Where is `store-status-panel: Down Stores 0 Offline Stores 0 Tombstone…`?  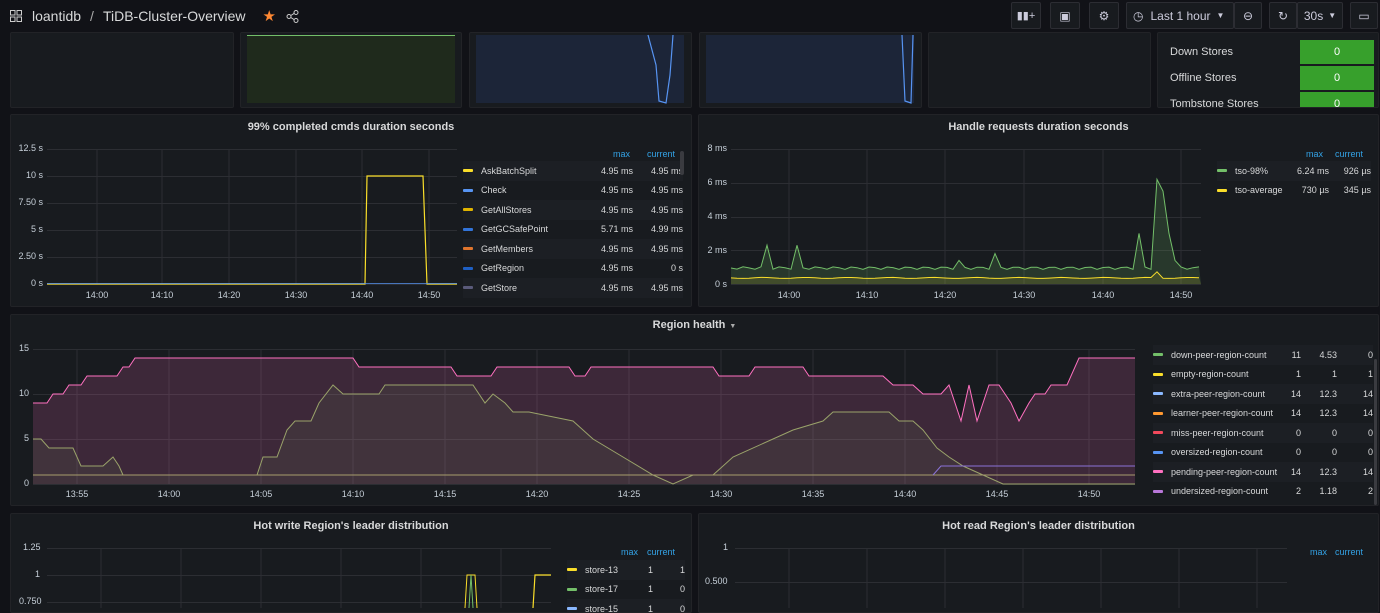
store-status-panel: Down Stores 0 Offline Stores 0 Tombstone… is located at coordinates (1268, 70).